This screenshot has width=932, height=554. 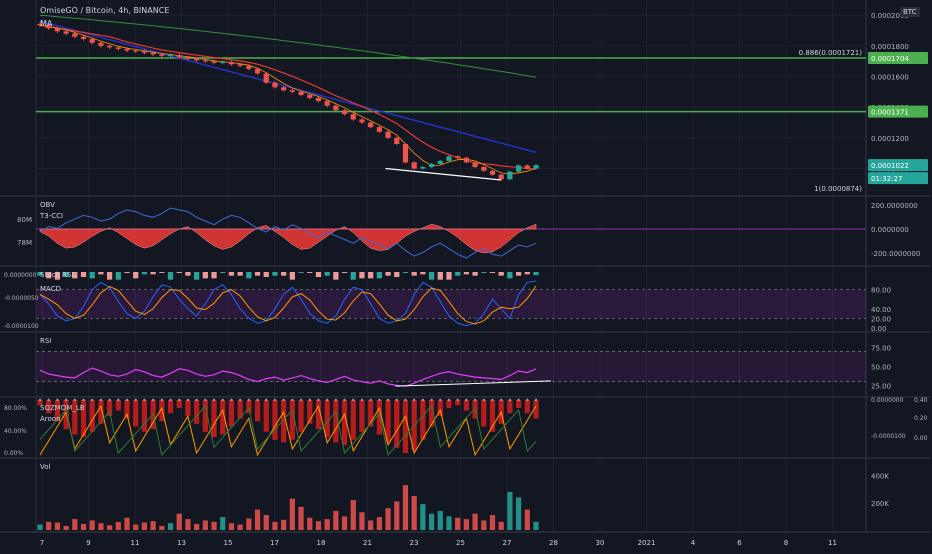 What do you see at coordinates (881, 368) in the screenshot?
I see `rsi-right-tick: 50.00` at bounding box center [881, 368].